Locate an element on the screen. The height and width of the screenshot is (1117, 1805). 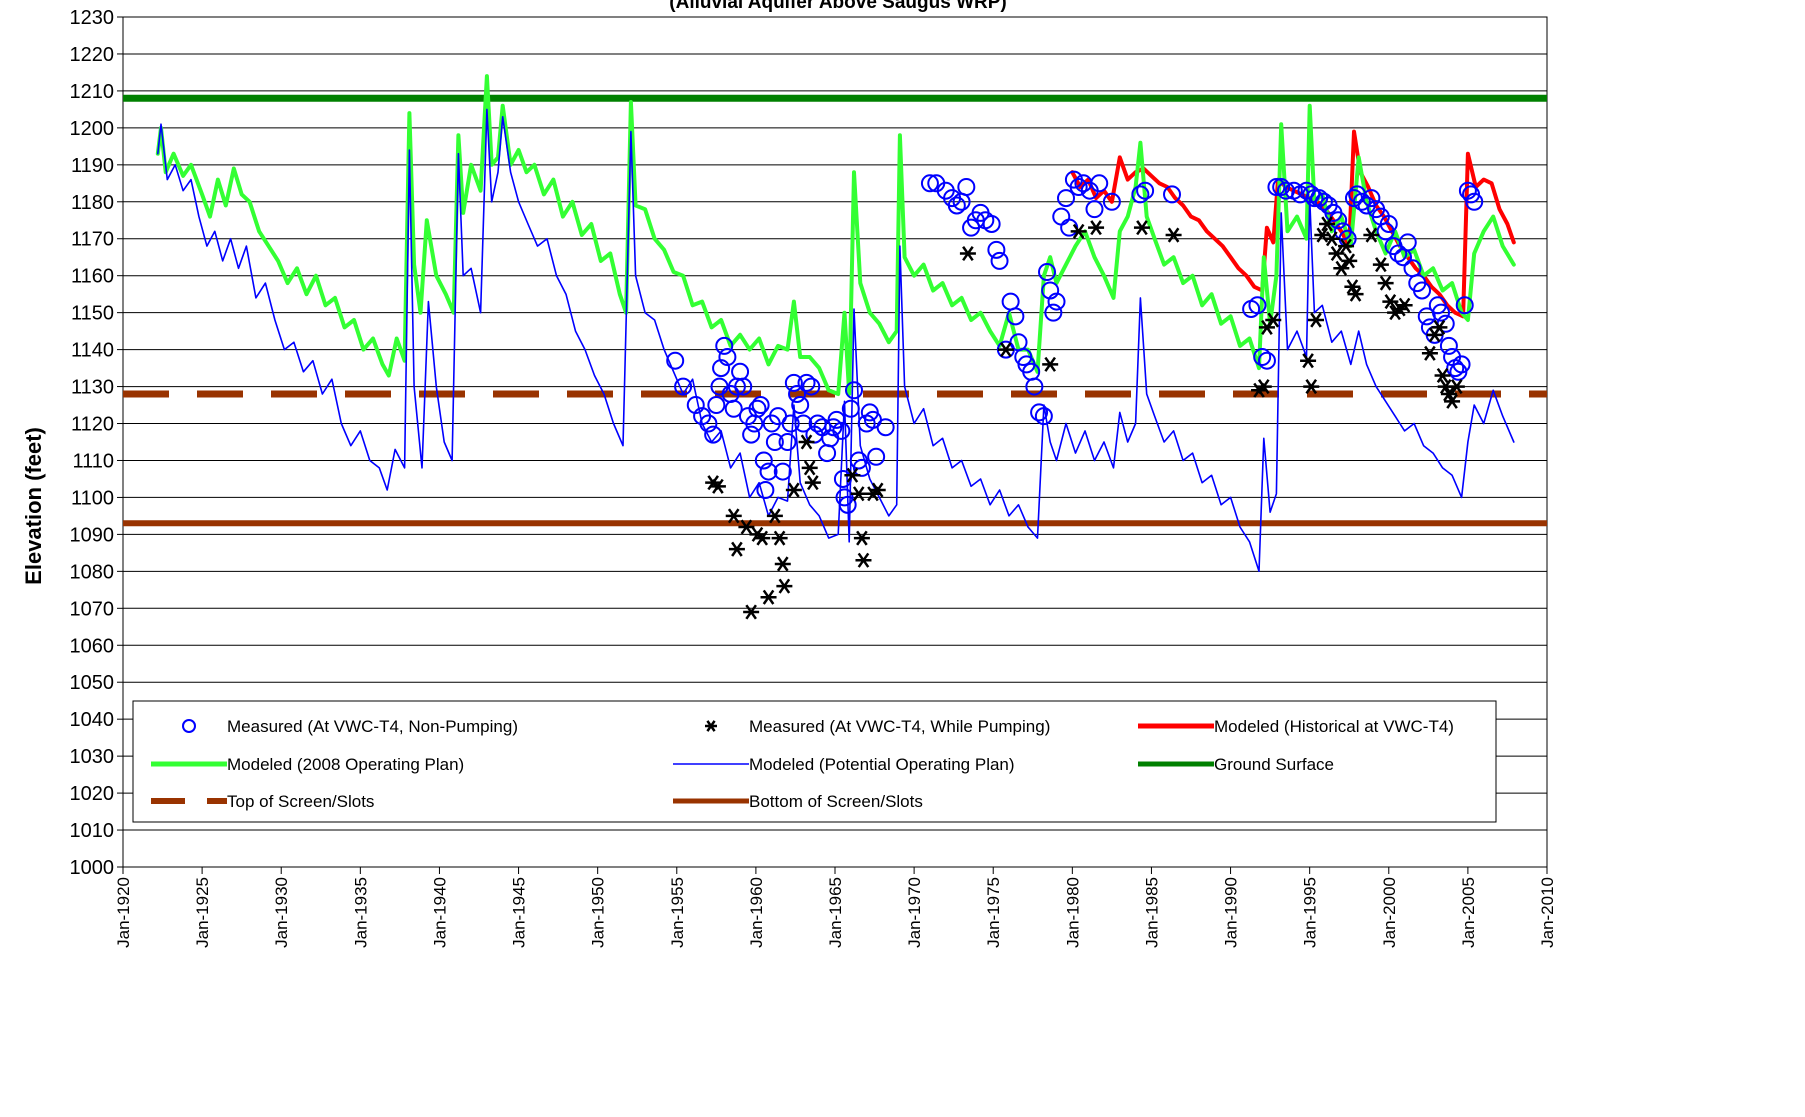
legend-label: Modeled (2008 Operating Plan) is located at coordinates (345, 764).